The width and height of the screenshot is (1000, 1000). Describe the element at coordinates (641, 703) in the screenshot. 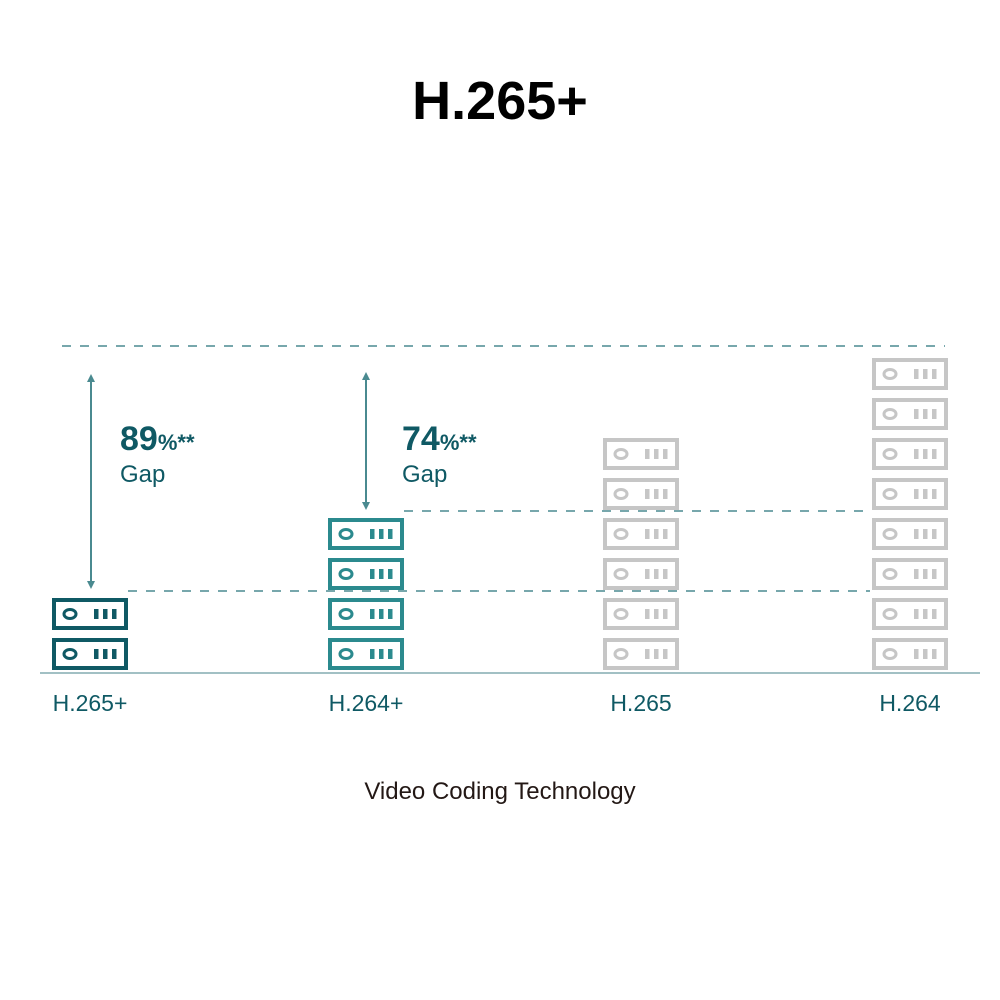

I see `category-label: H.265` at that location.